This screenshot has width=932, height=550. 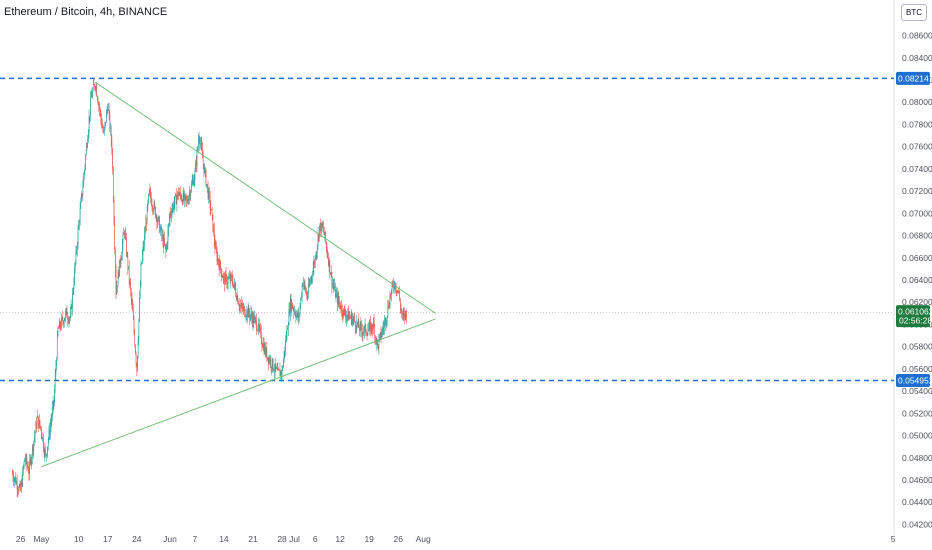 What do you see at coordinates (914, 12) in the screenshot?
I see `currency-badge: BTC` at bounding box center [914, 12].